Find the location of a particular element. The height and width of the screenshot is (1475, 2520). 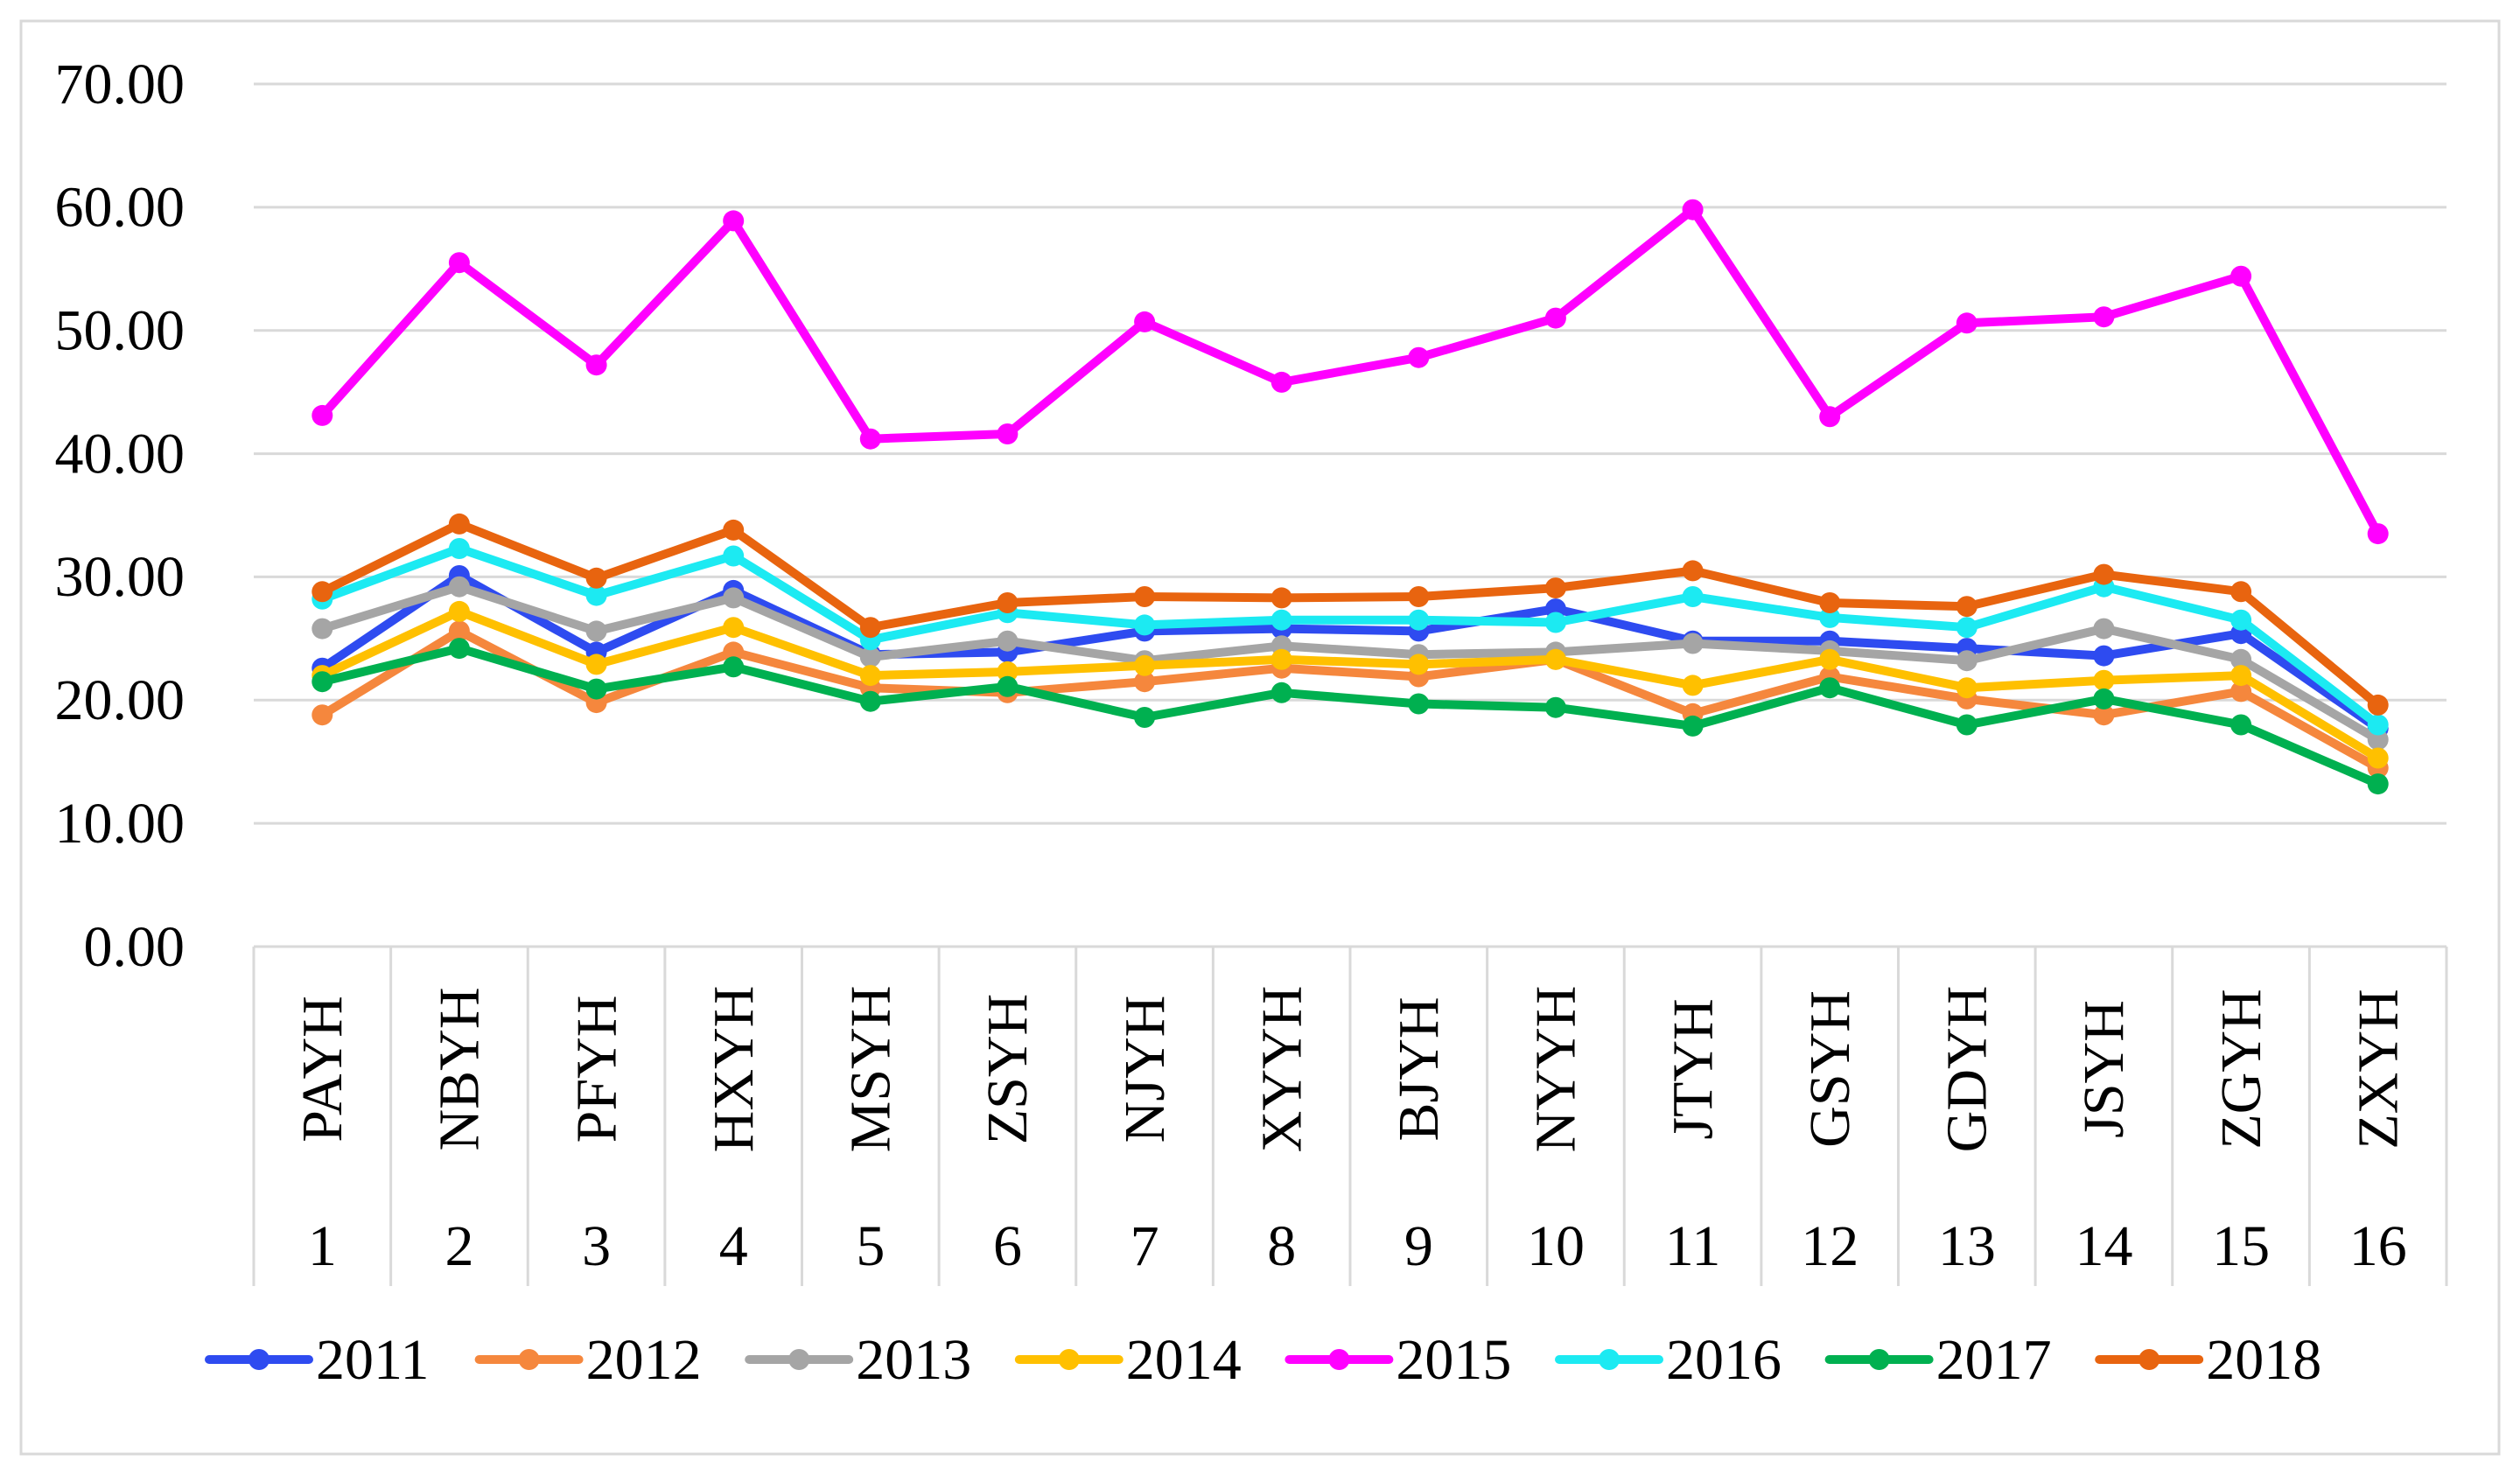

category-label-hxyh: HXYH is located at coordinates (734, 1069).